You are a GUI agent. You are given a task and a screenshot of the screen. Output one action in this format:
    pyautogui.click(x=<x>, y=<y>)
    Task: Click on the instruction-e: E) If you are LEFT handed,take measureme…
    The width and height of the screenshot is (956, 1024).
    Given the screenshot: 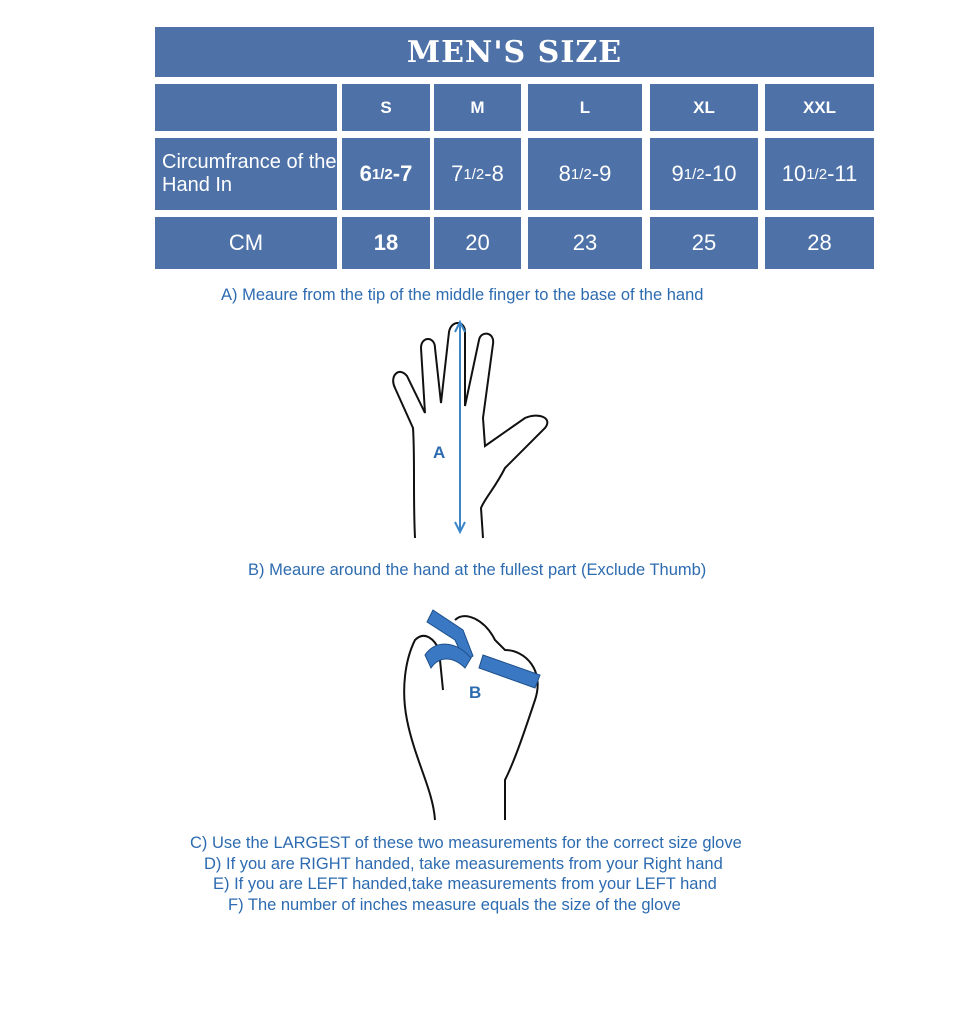 What is the action you would take?
    pyautogui.click(x=465, y=884)
    